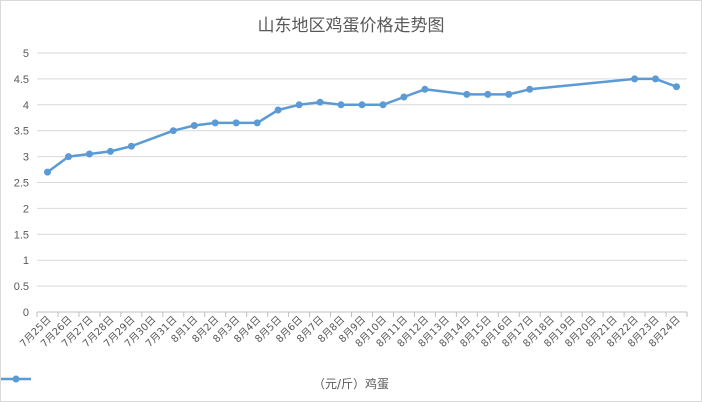  What do you see at coordinates (26, 261) in the screenshot?
I see `y-tick-label: 1` at bounding box center [26, 261].